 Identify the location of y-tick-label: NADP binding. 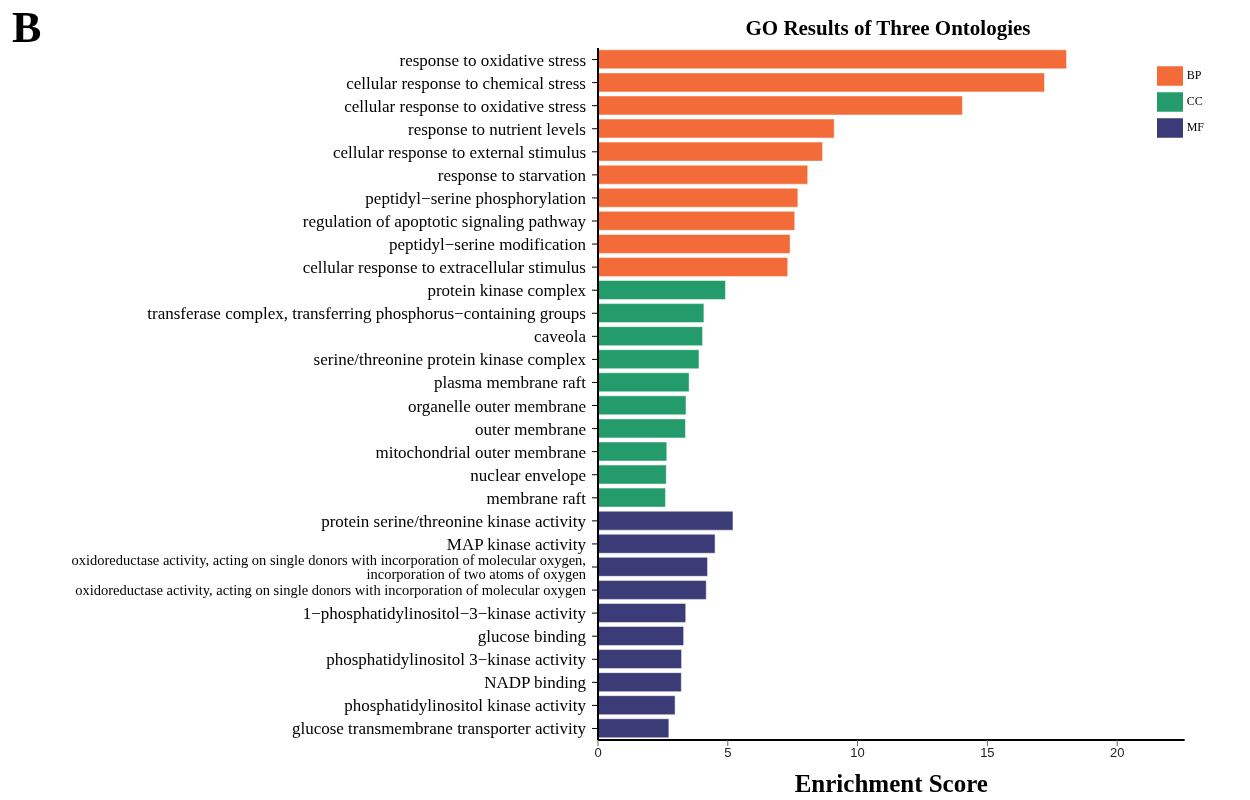
(535, 682).